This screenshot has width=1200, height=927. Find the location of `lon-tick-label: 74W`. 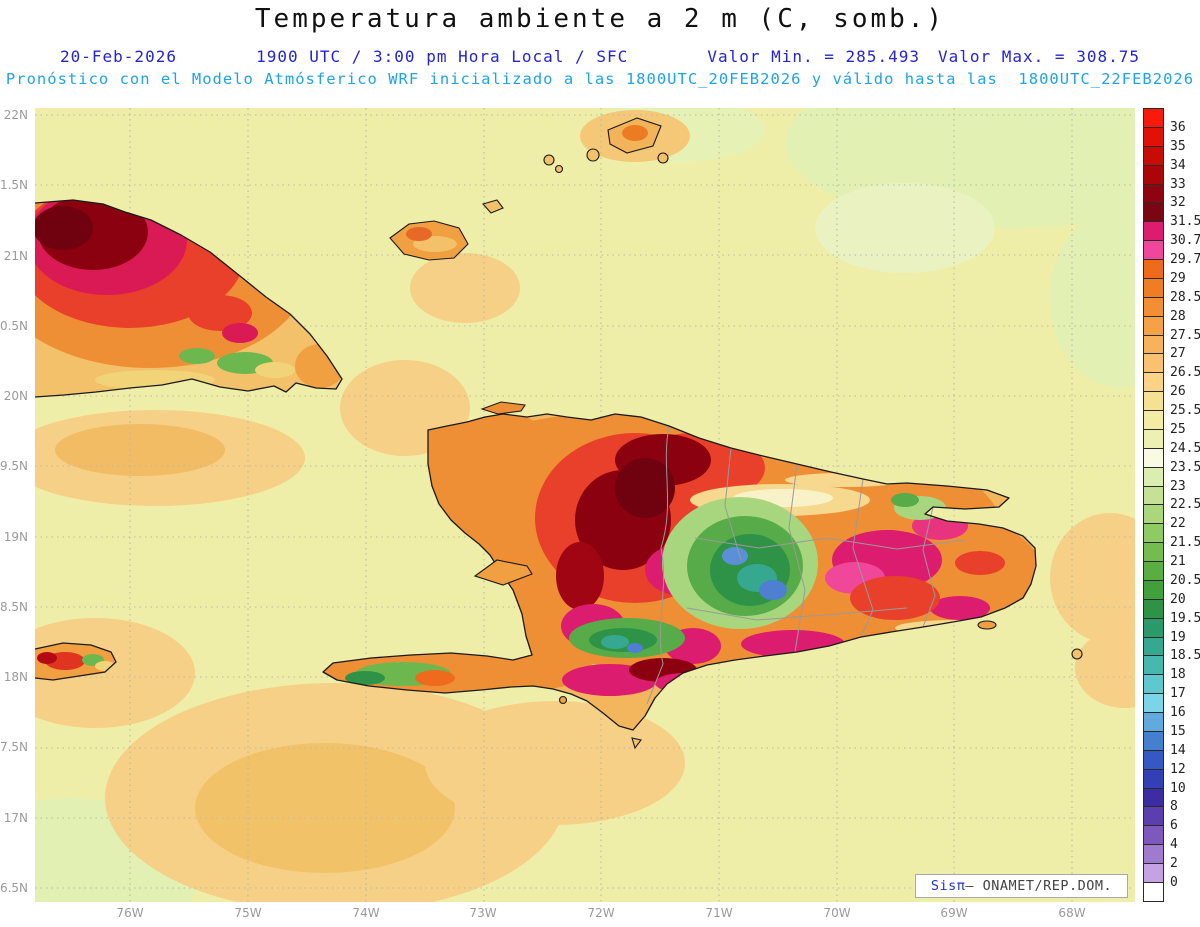

lon-tick-label: 74W is located at coordinates (366, 913).